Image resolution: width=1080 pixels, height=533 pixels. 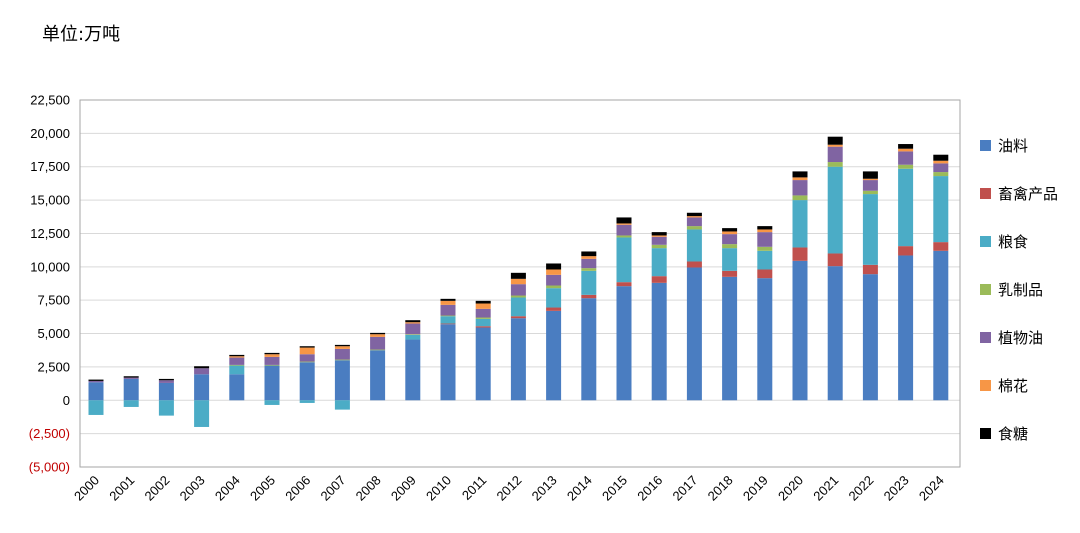 What do you see at coordinates (81, 34) in the screenshot?
I see `unit-label: 单位:万吨` at bounding box center [81, 34].